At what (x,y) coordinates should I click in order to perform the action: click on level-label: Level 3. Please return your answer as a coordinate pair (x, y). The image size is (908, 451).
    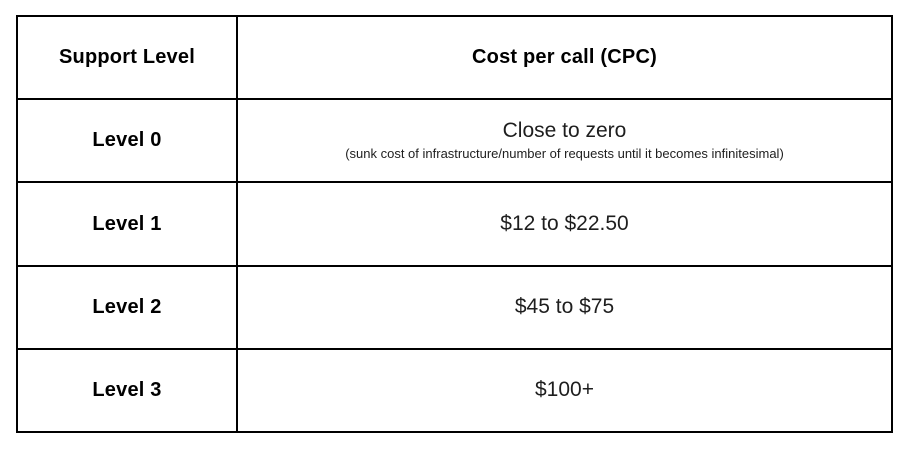
    Looking at the image, I should click on (127, 389).